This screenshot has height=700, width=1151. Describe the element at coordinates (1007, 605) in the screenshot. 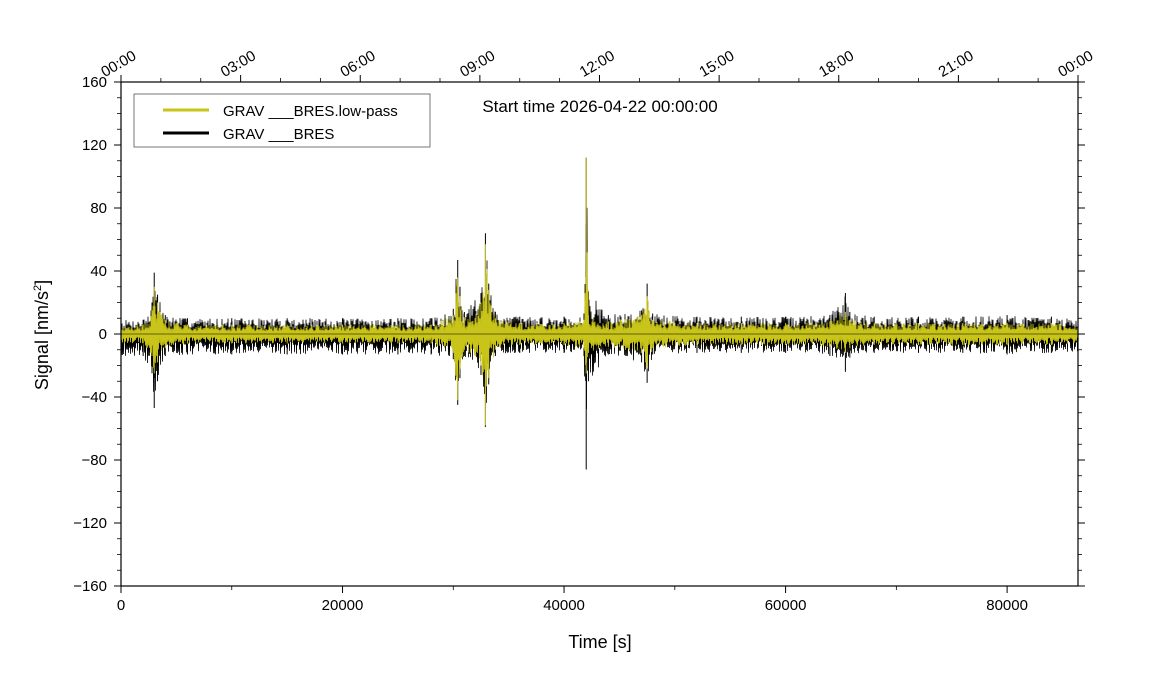

I see `x-tick-label: 80000` at that location.